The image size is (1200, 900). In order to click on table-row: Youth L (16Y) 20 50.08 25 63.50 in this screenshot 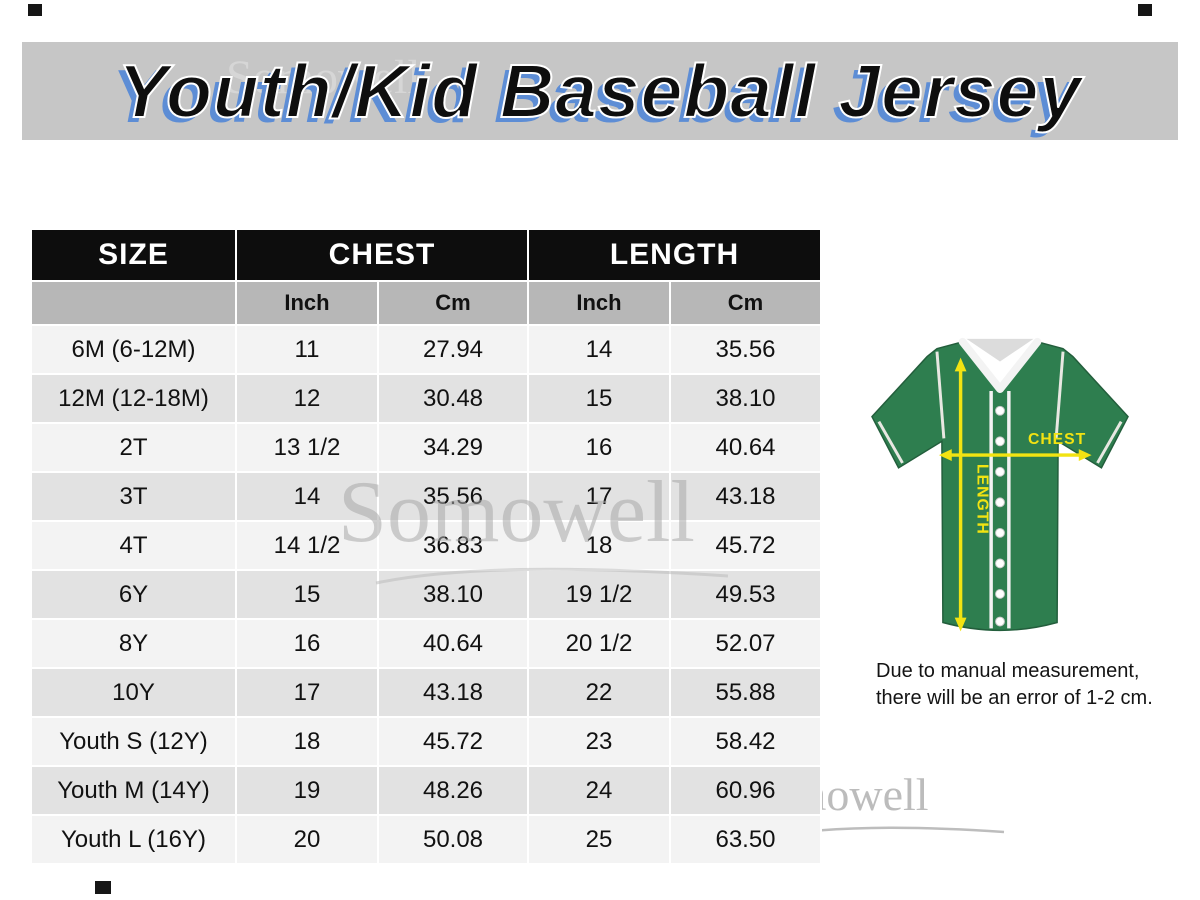, I will do `click(426, 839)`.